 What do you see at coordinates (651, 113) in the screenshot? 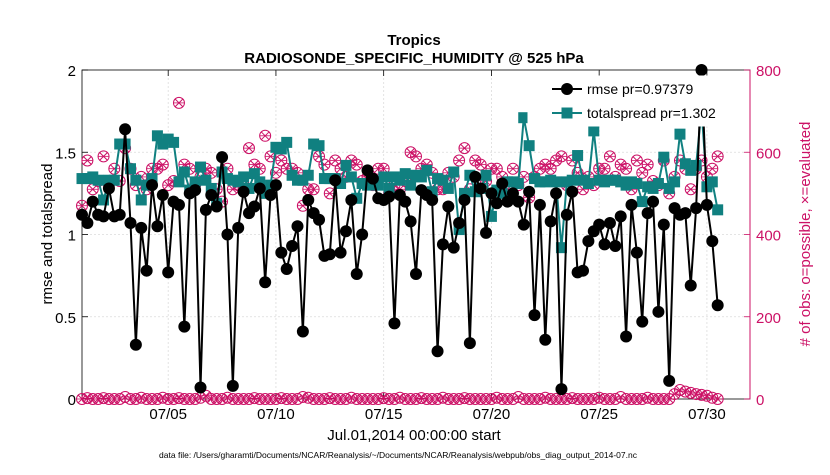
I see `legend-spread-label: totalspread pr=1.302` at bounding box center [651, 113].